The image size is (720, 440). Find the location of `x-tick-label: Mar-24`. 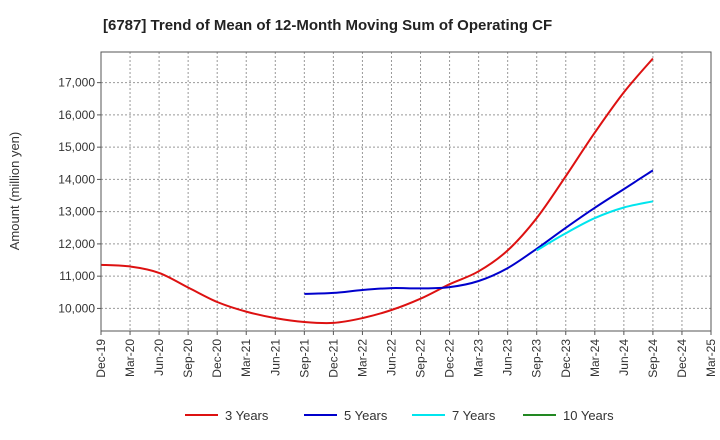

x-tick-label: Mar-24 is located at coordinates (595, 358).